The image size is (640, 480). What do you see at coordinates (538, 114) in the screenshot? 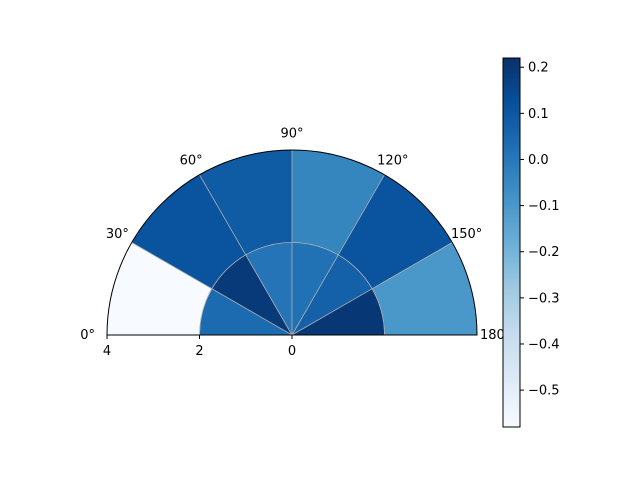
I see `colorbar-tick-label: 0.1` at bounding box center [538, 114].